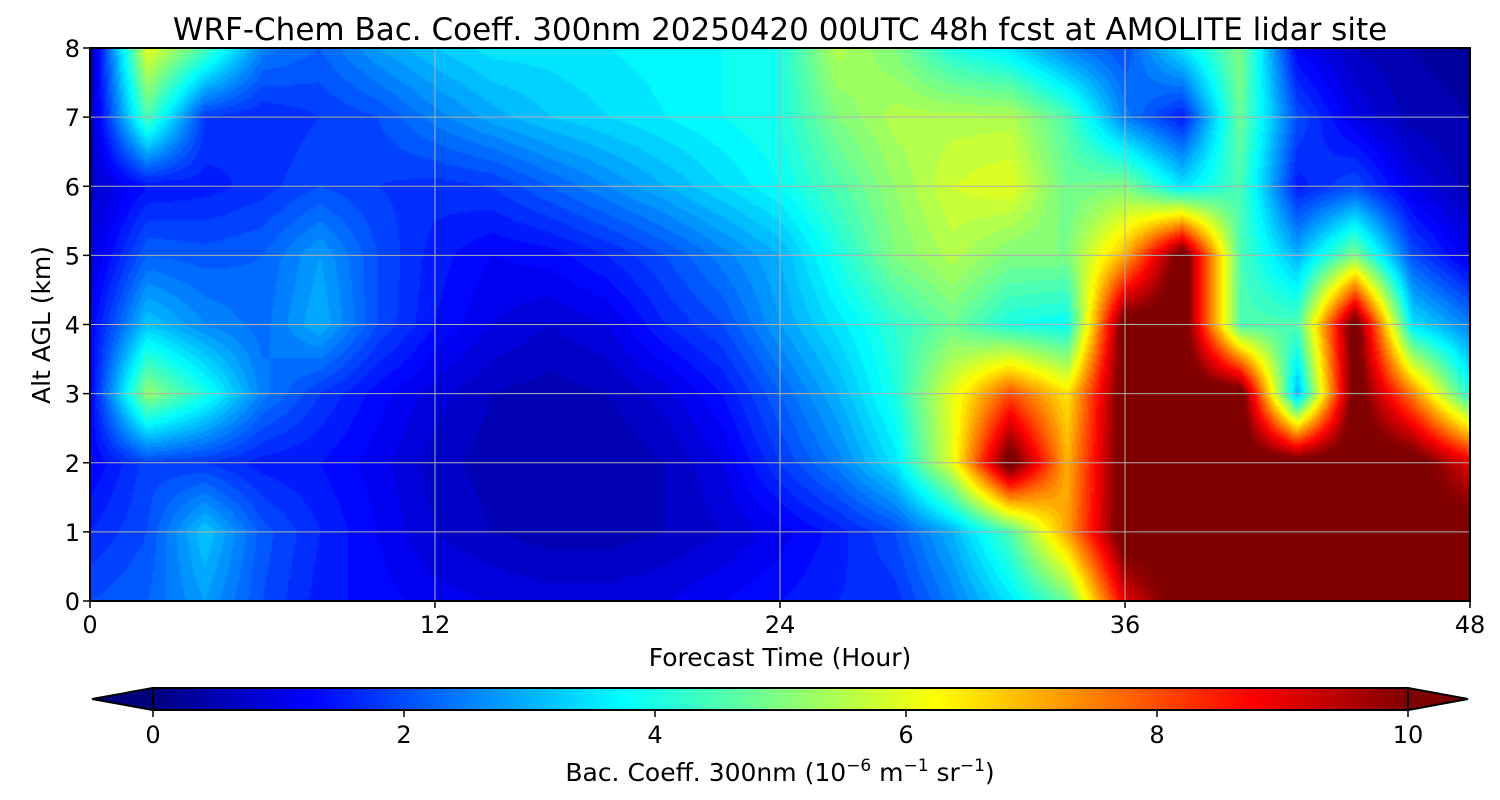 The width and height of the screenshot is (1500, 800). What do you see at coordinates (122, 699) in the screenshot?
I see `colorbar-extend-low` at bounding box center [122, 699].